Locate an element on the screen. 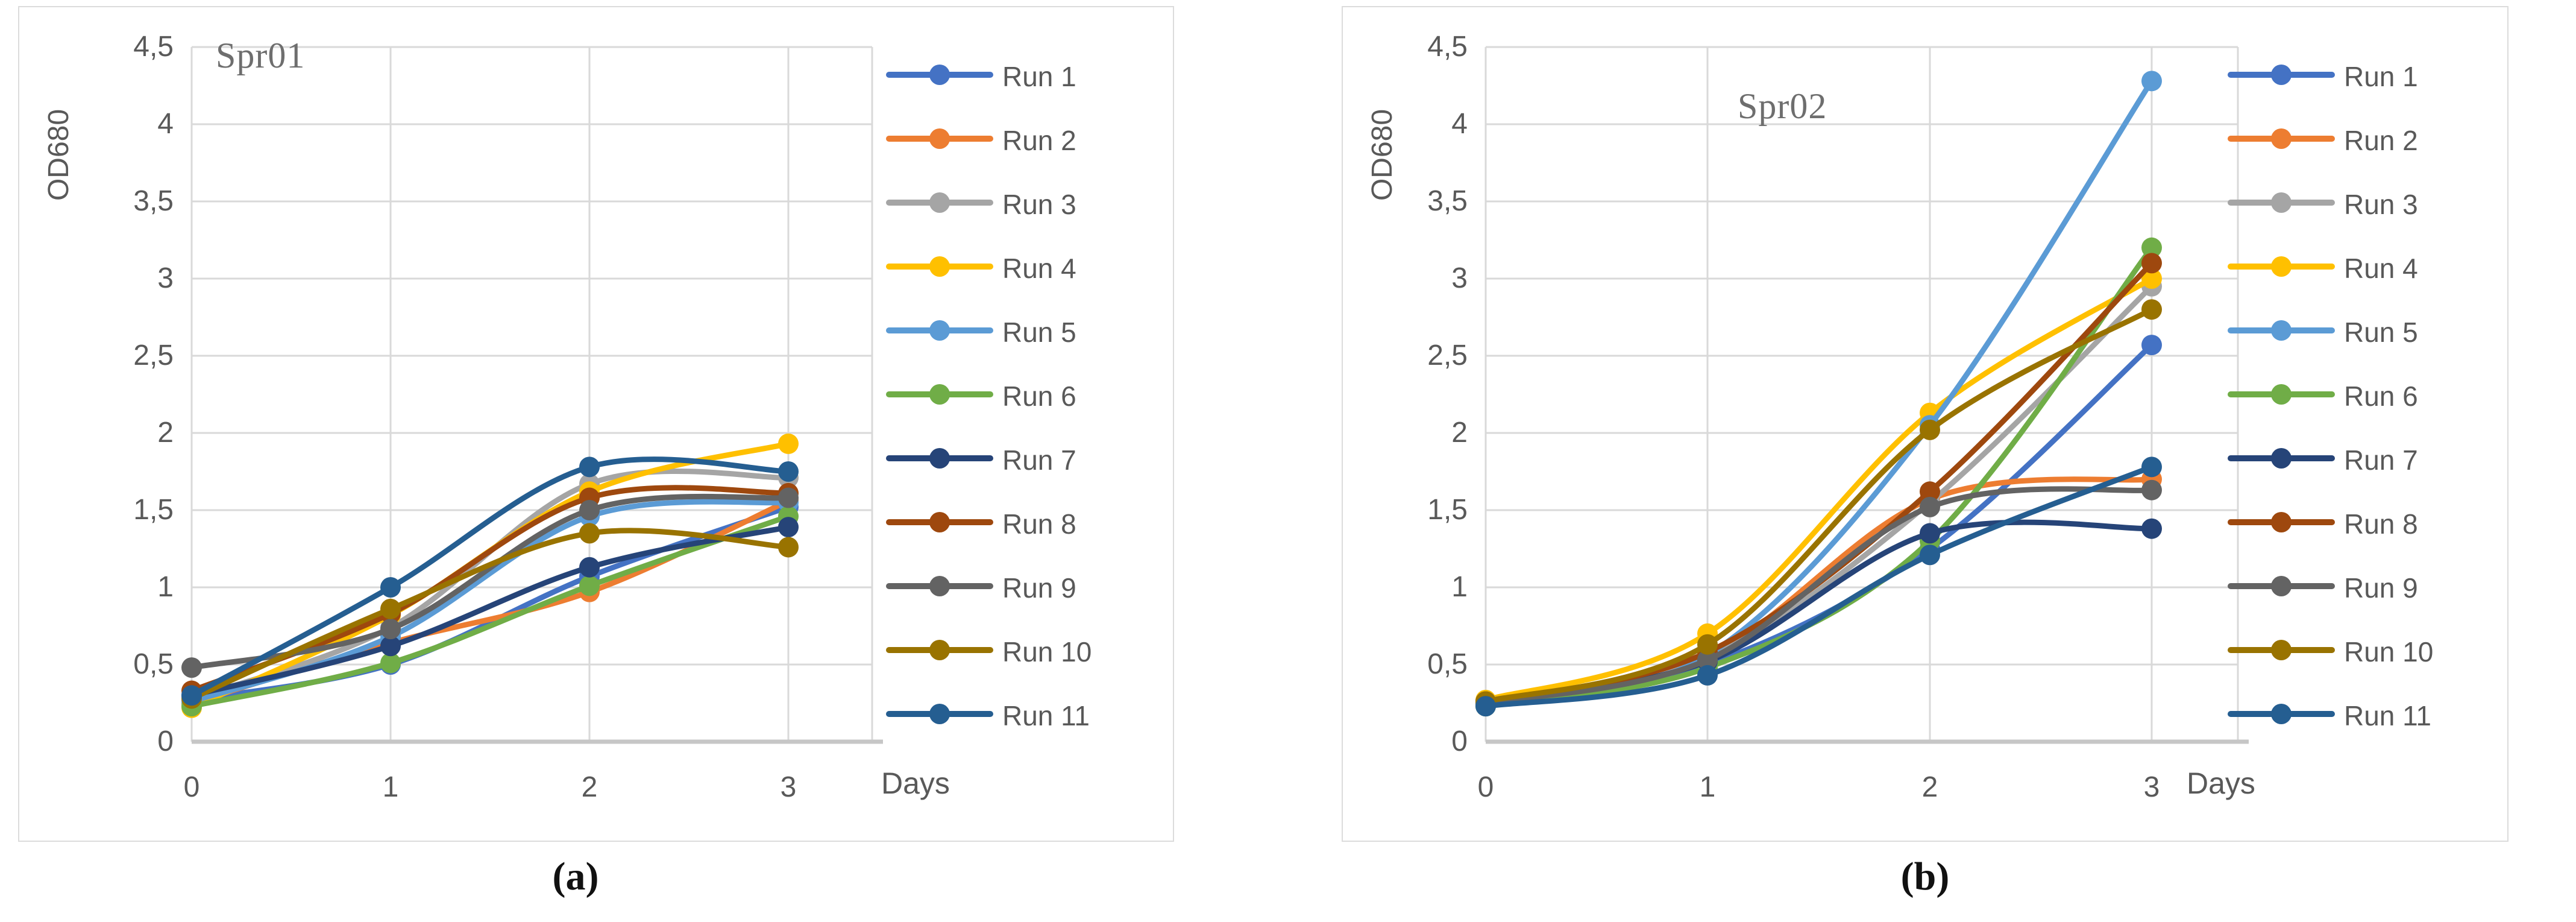  run-9-line is located at coordinates (1819, 596).